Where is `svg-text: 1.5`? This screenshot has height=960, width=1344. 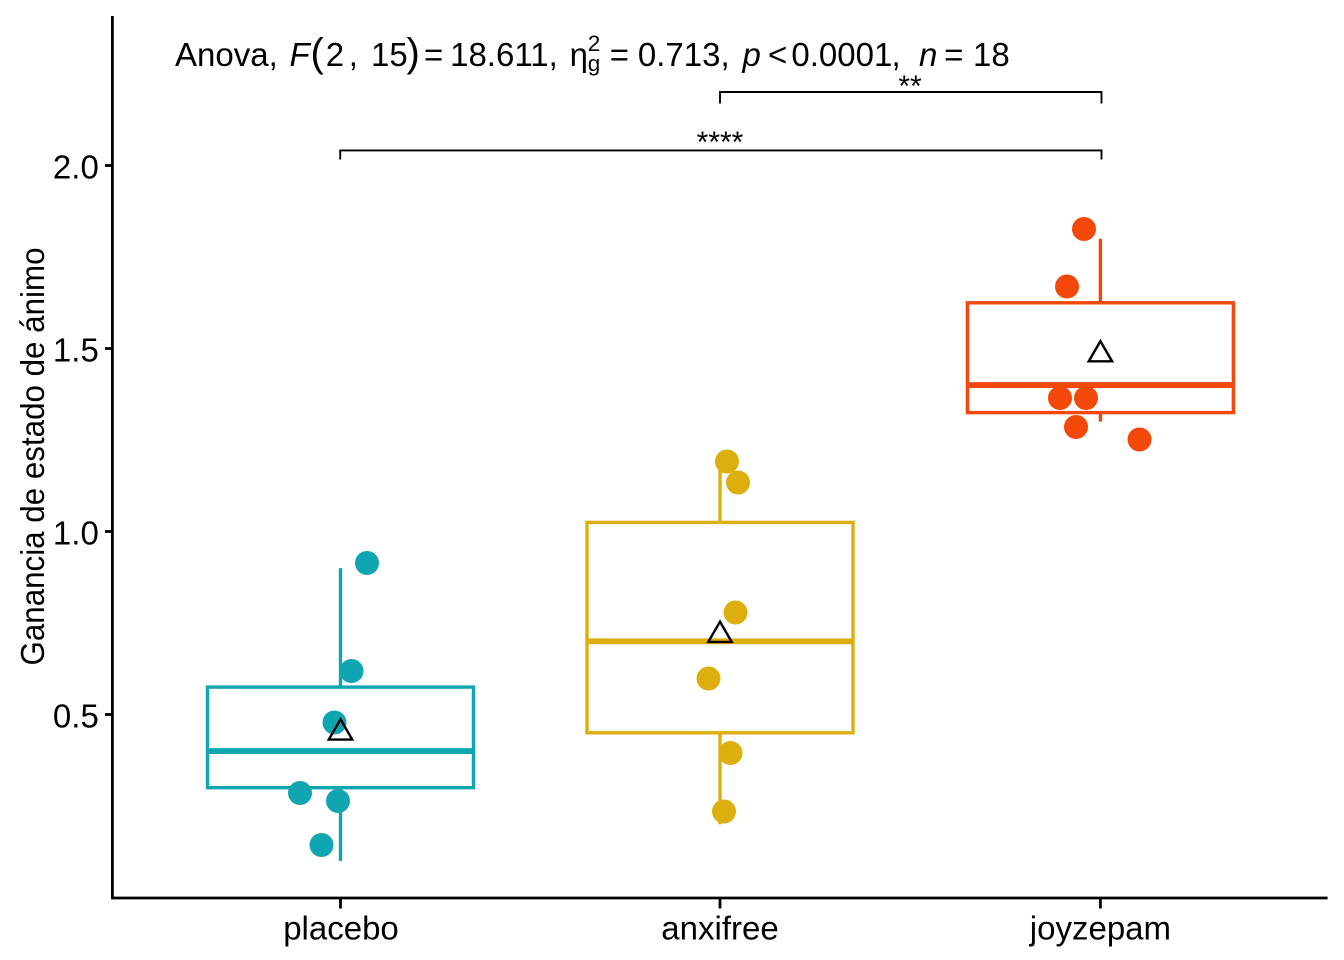 svg-text: 1.5 is located at coordinates (76, 350).